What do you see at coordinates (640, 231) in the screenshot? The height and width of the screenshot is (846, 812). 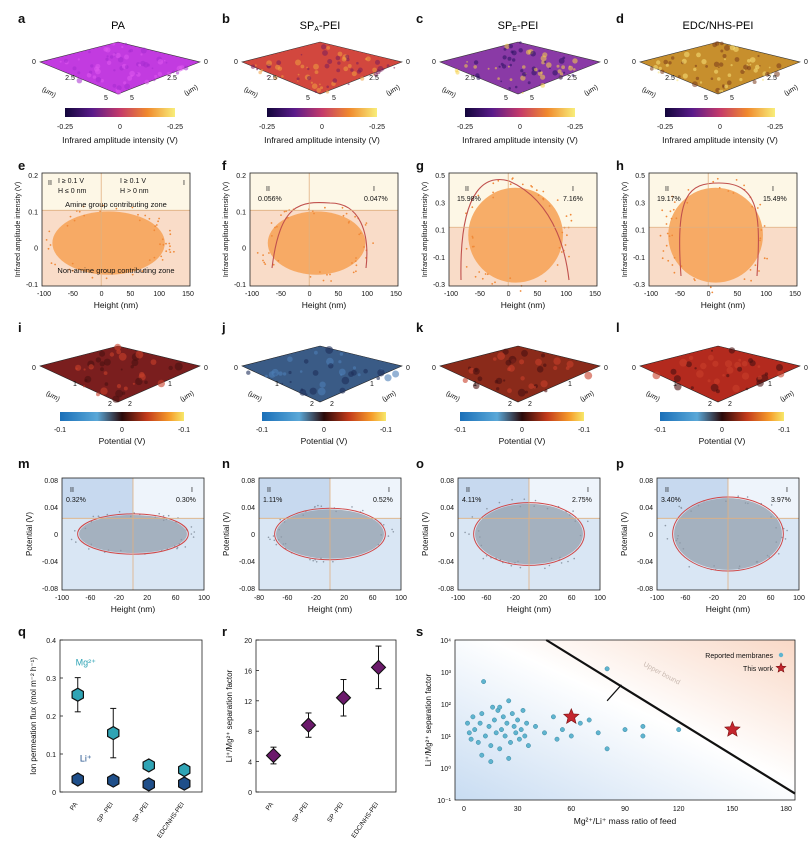 I see `y-tick: 0.1` at bounding box center [640, 231].